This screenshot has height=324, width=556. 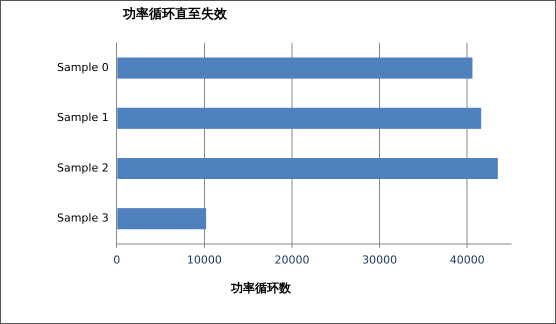 What do you see at coordinates (82, 67) in the screenshot?
I see `y-tick-label: Sample 0` at bounding box center [82, 67].